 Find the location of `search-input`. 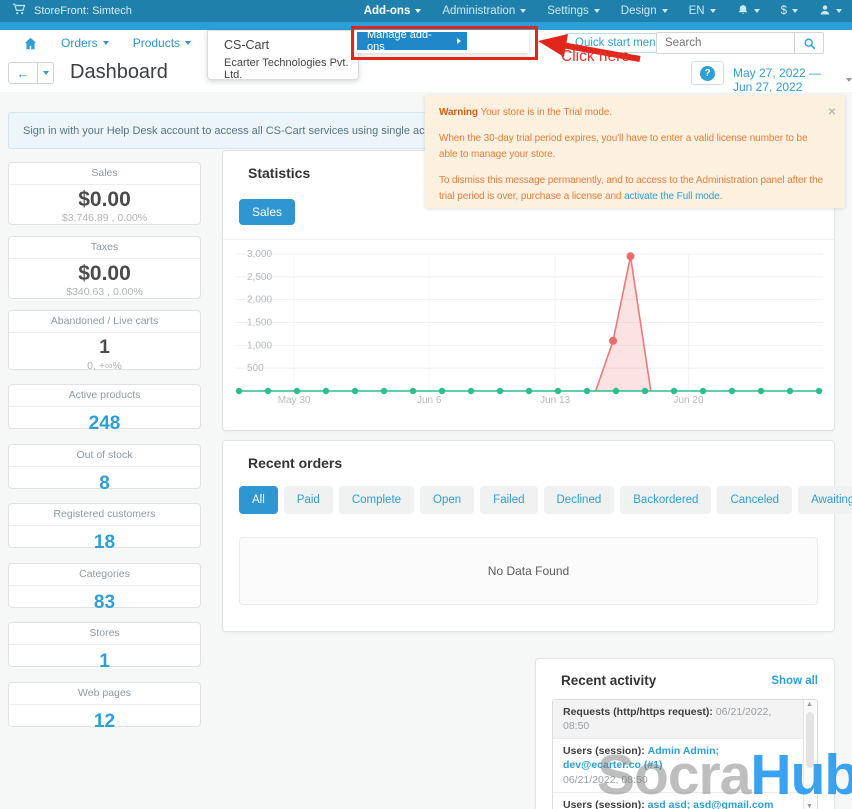

search-input is located at coordinates (725, 43).